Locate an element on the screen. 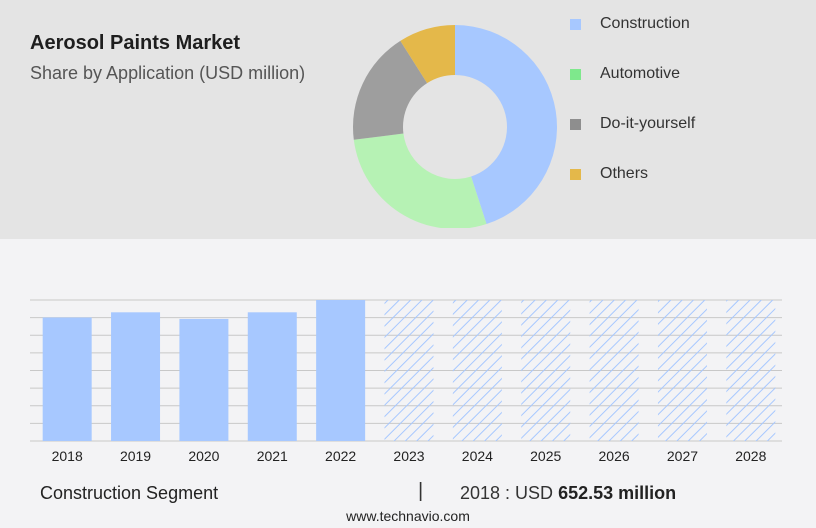 Image resolution: width=816 pixels, height=528 pixels. segment-label: Construction Segment is located at coordinates (129, 493).